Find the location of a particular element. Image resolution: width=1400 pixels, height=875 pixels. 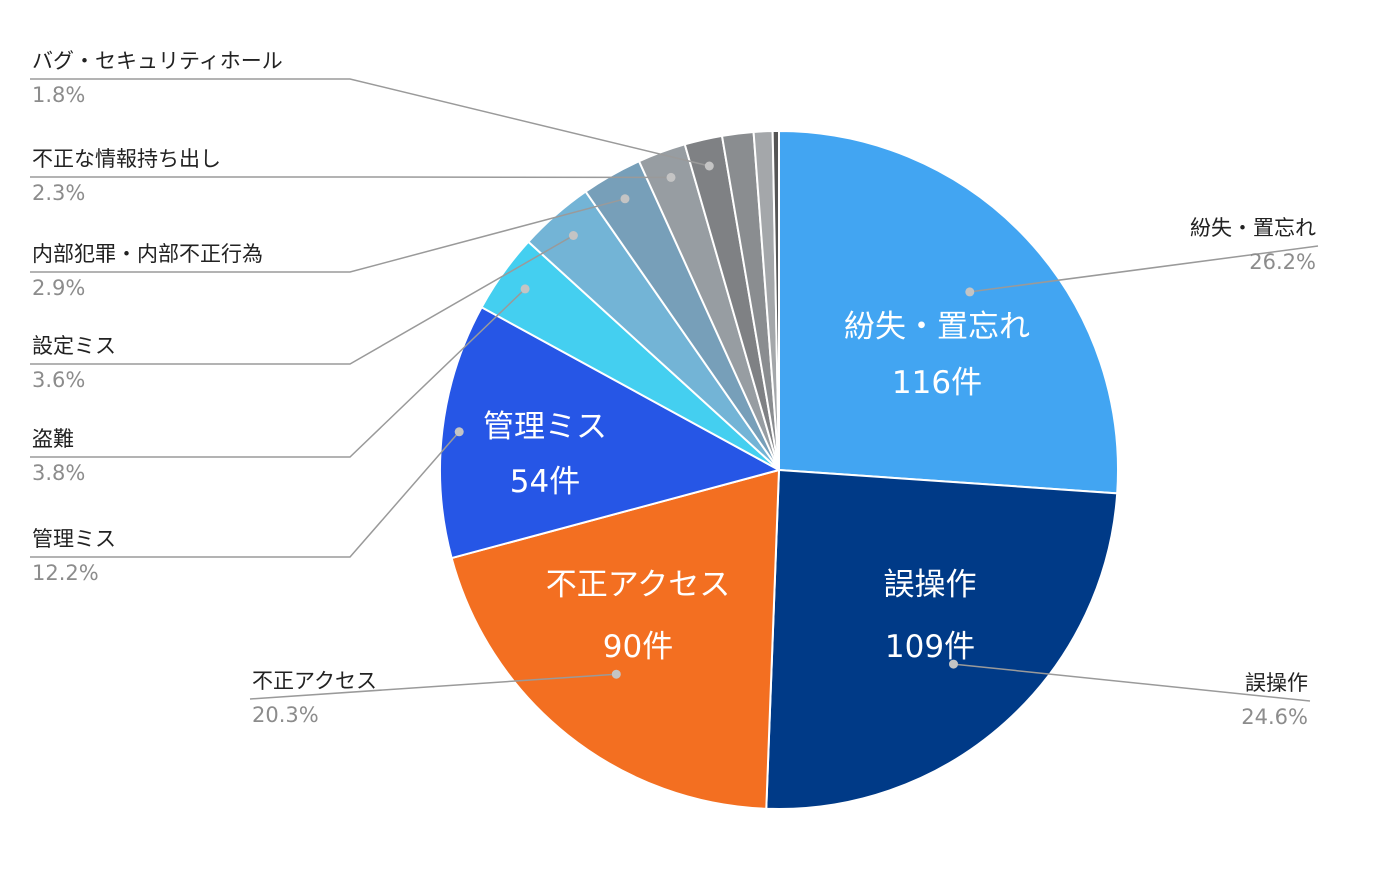

slice-label: 管理ミス is located at coordinates (74, 539).